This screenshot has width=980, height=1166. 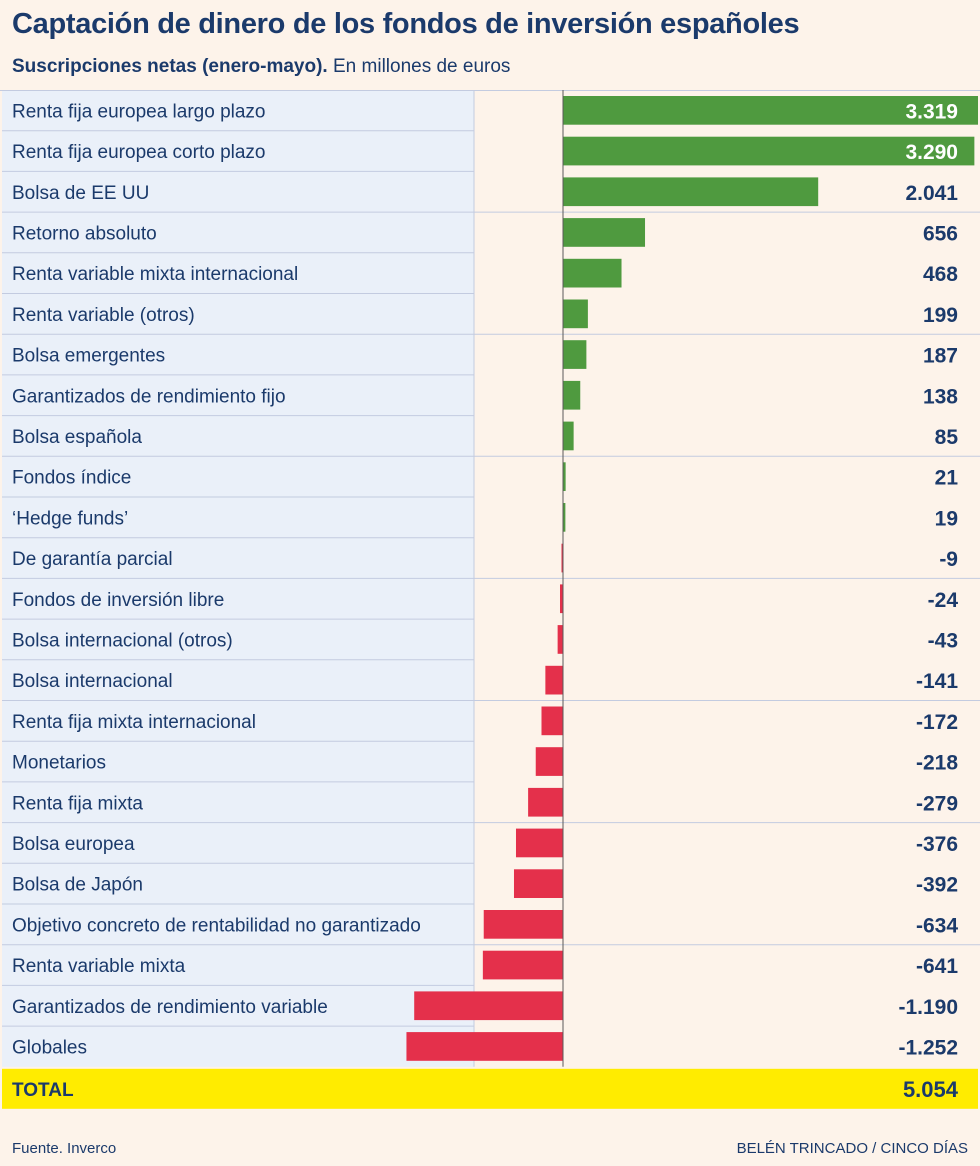 I want to click on category-label: Garantizados de rendimiento fijo, so click(x=149, y=396).